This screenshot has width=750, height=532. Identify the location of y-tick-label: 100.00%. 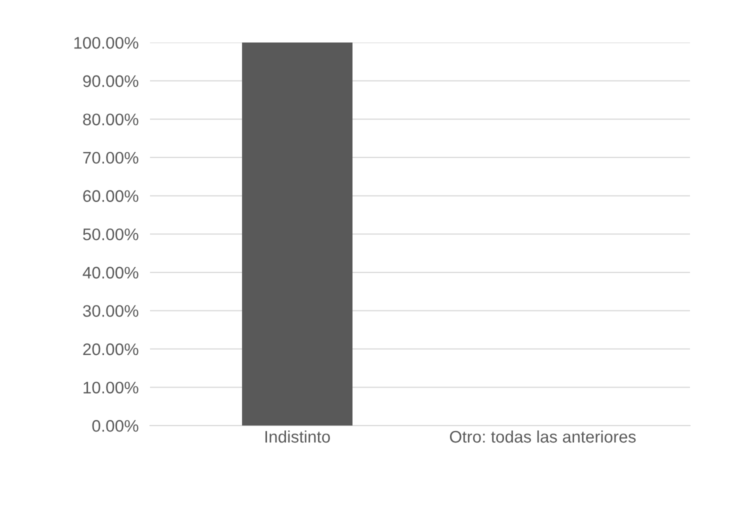
(106, 42).